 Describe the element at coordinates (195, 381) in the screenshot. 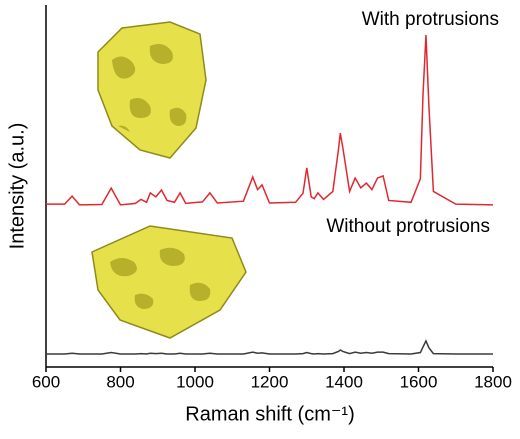

I see `x-tick-label: 1000` at that location.